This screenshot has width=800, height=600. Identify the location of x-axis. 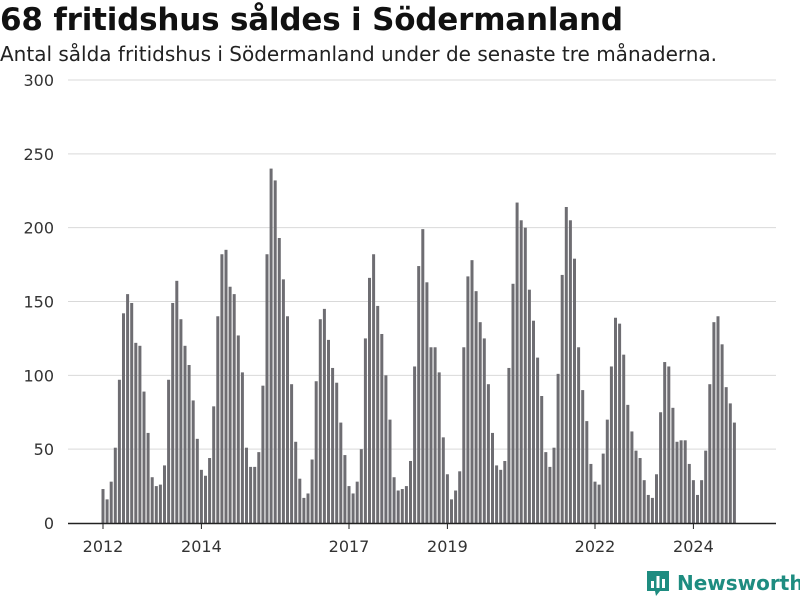
(422, 525).